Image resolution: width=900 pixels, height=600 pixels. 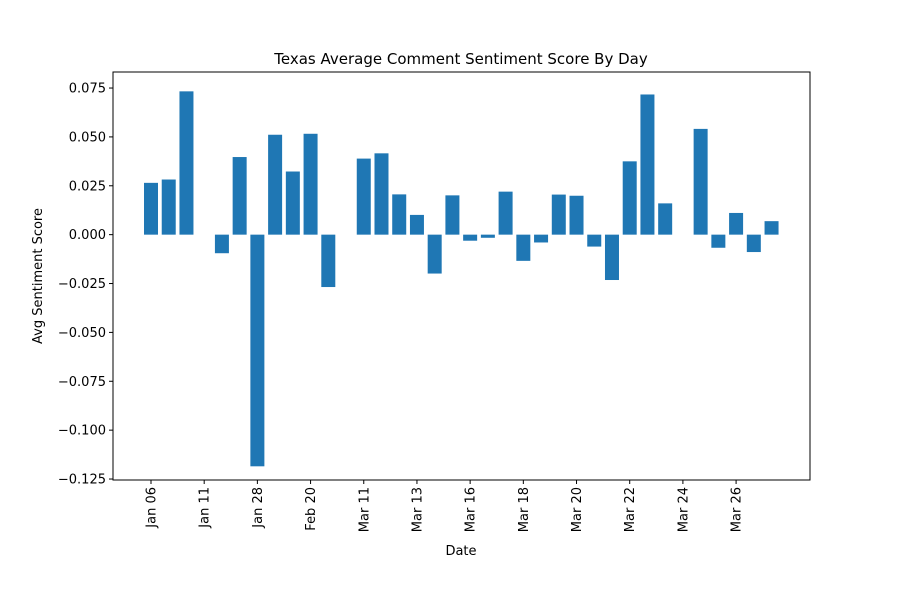 I want to click on y-axis-label: Avg Sentiment Score, so click(x=38, y=276).